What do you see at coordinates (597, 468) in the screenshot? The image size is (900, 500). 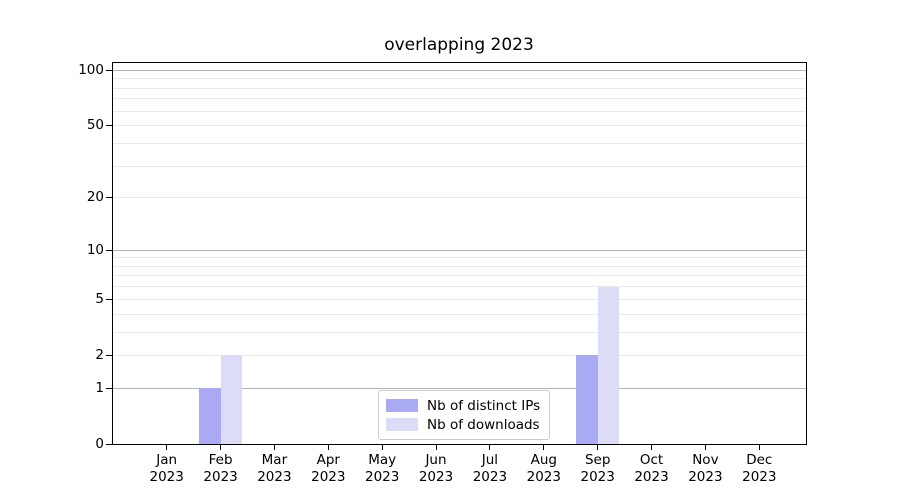 I see `x-tick-label: Sep 2023` at bounding box center [597, 468].